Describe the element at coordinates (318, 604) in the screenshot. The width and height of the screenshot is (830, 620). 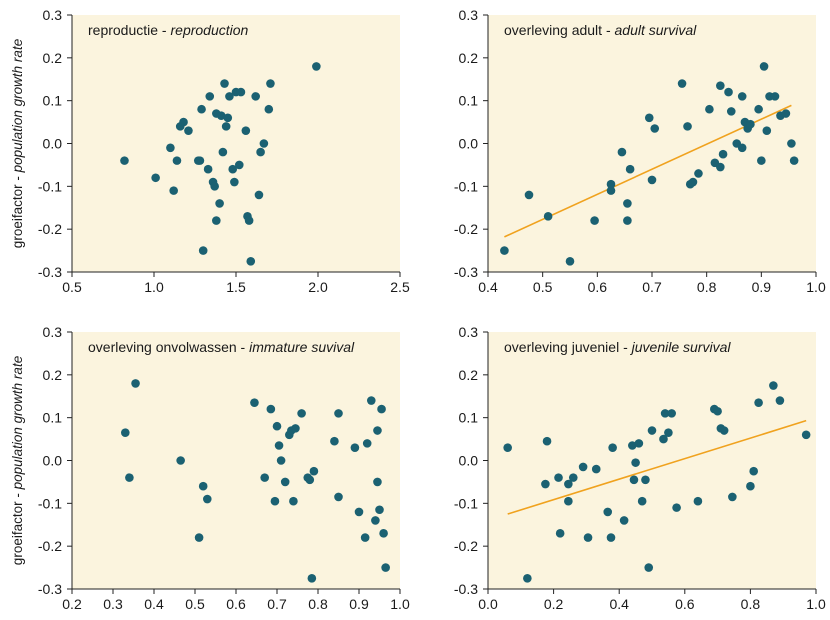
I see `x-tick-label: 0.8` at that location.